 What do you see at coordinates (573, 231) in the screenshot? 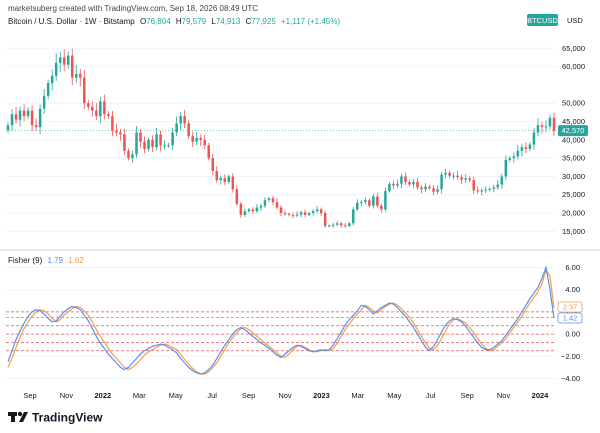
I see `price-tick-label: 15,000` at bounding box center [573, 231].